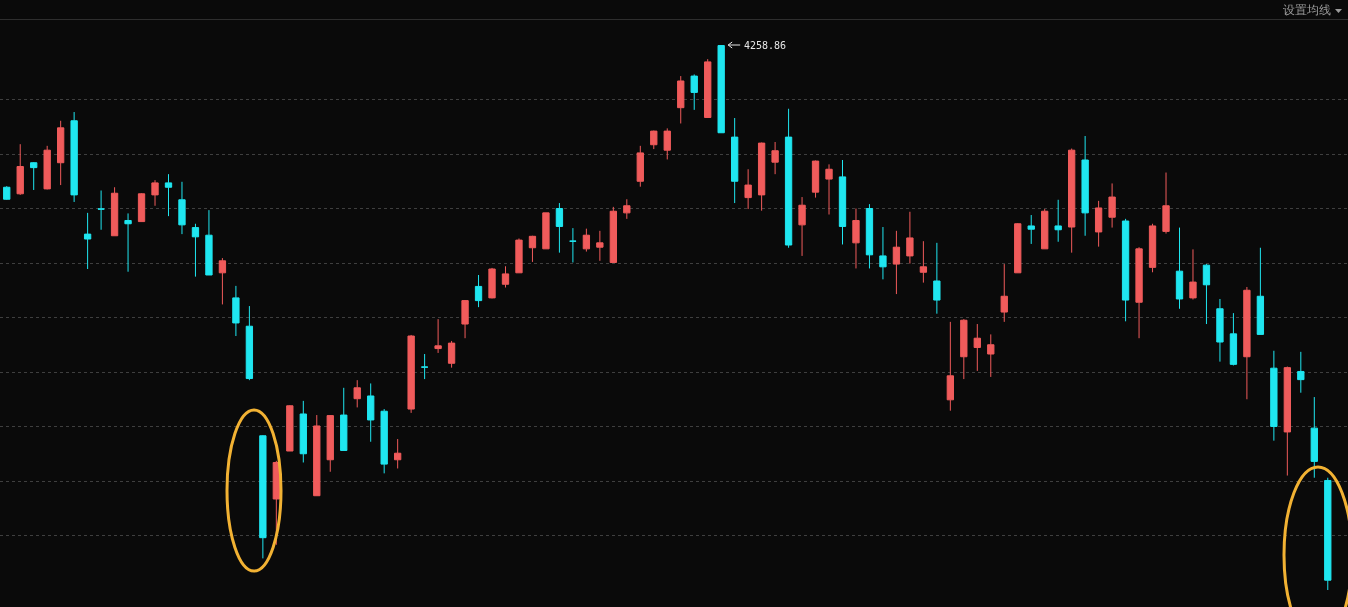  I want to click on annotation: 4258.86, so click(765, 45).